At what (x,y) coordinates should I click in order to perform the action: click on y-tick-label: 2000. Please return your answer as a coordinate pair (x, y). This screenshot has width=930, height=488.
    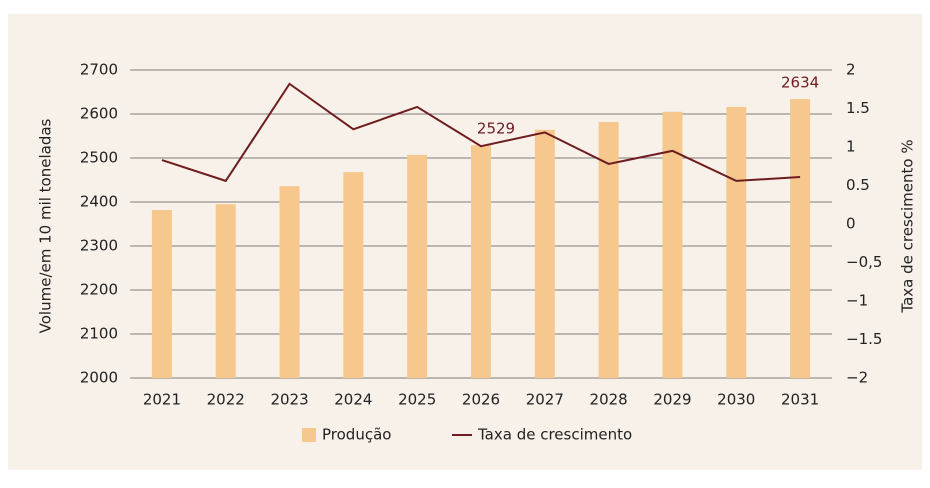
    Looking at the image, I should click on (99, 378).